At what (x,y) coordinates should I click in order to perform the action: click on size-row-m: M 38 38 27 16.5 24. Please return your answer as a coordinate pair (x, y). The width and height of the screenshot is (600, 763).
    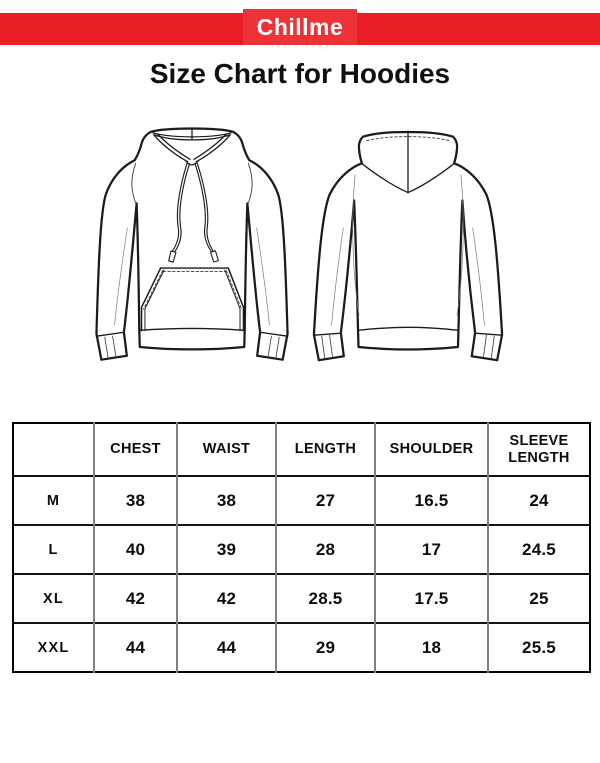
    Looking at the image, I should click on (301, 500).